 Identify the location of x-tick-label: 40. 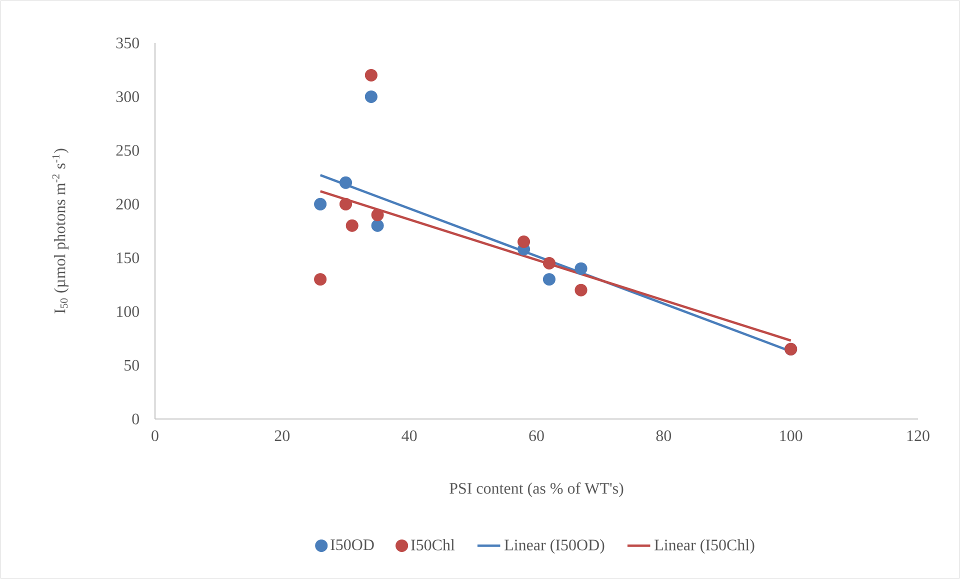
(409, 436).